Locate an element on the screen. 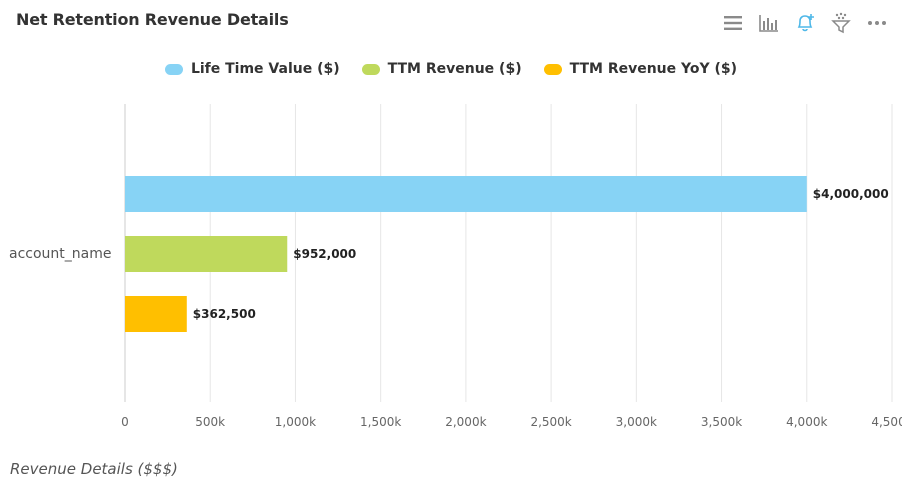  filter-icon is located at coordinates (841, 23).